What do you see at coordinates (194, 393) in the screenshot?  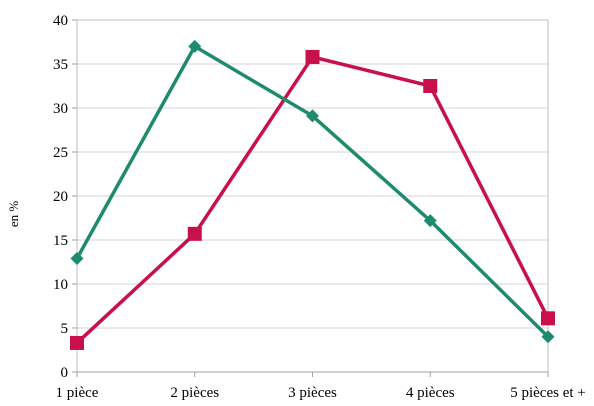 I see `x-tick-label: 2 pièces` at bounding box center [194, 393].